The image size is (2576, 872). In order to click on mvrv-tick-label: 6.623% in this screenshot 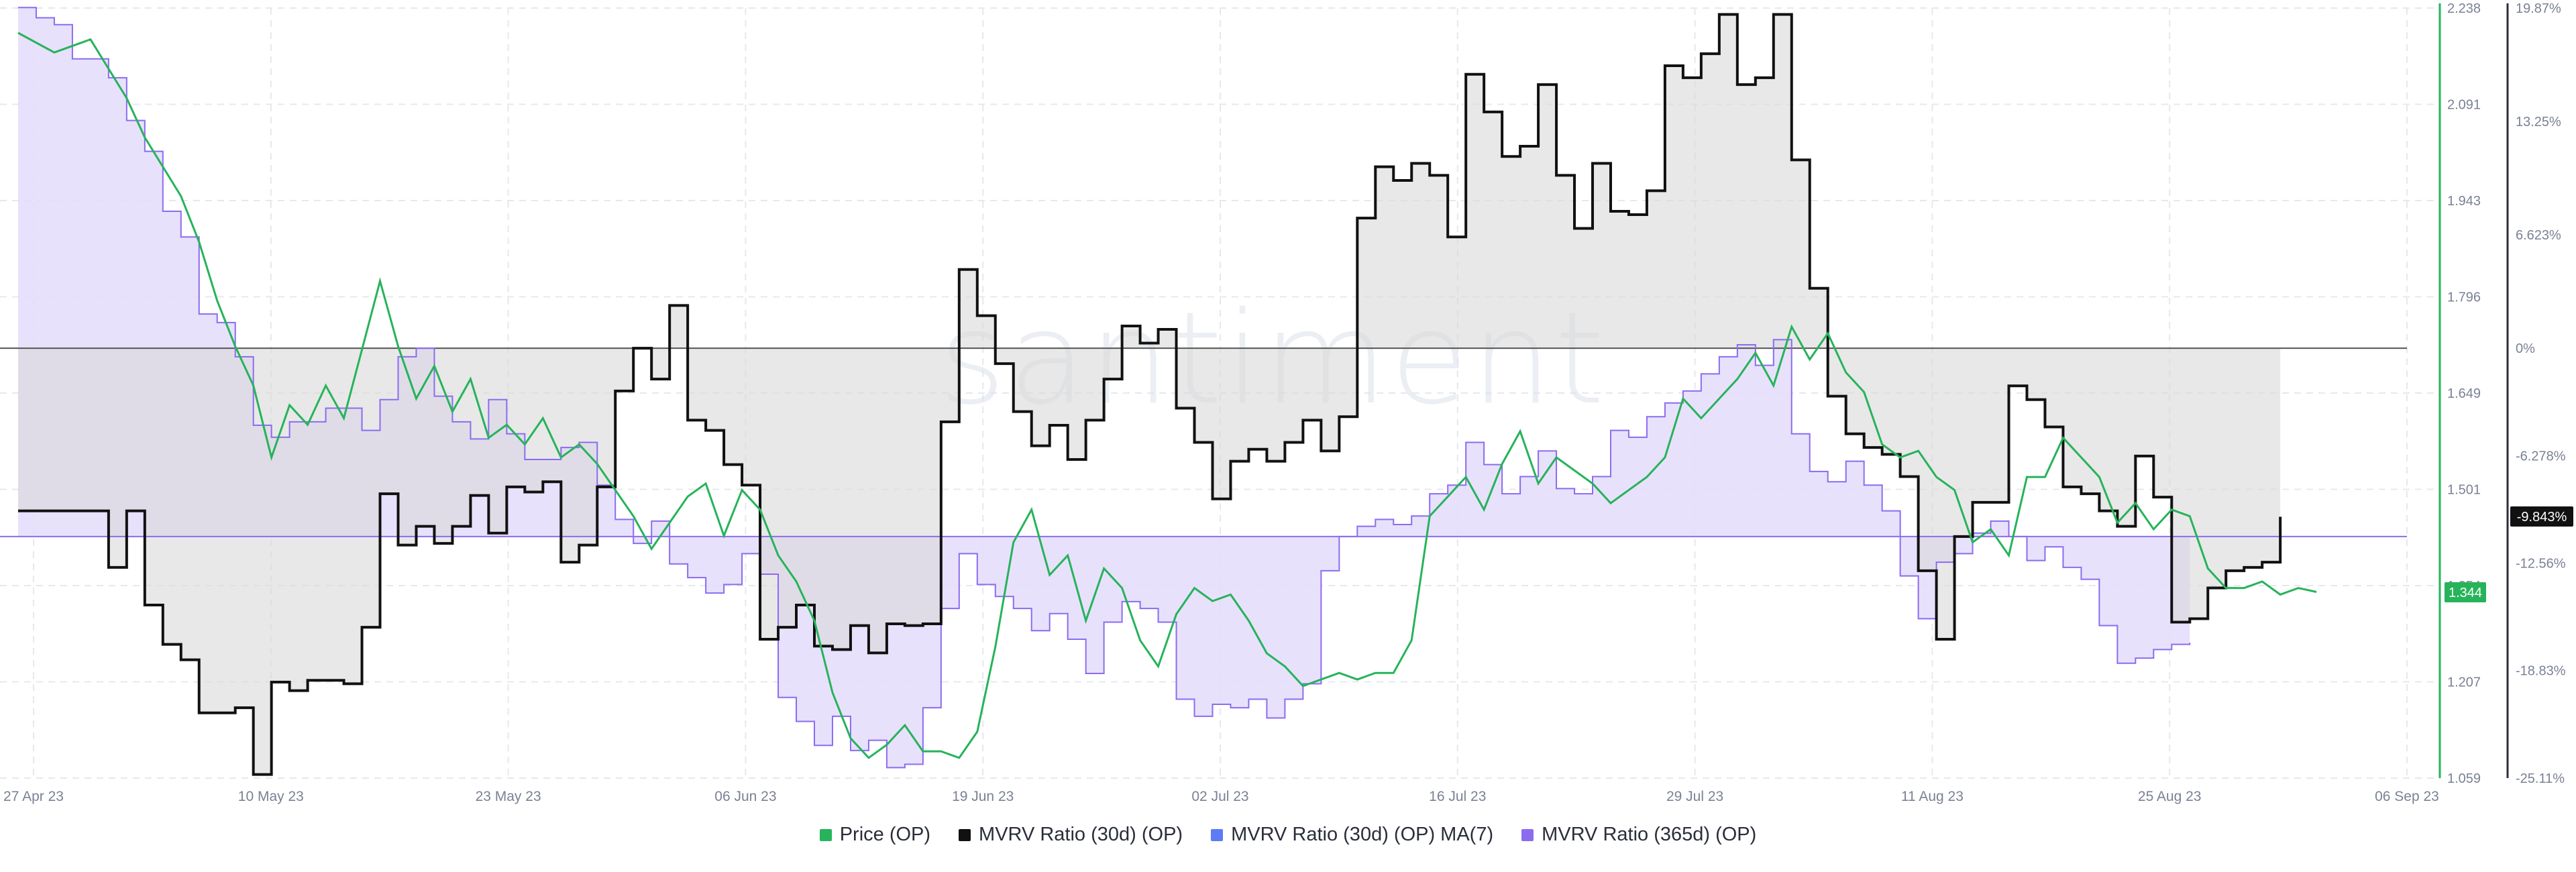, I will do `click(2538, 235)`.